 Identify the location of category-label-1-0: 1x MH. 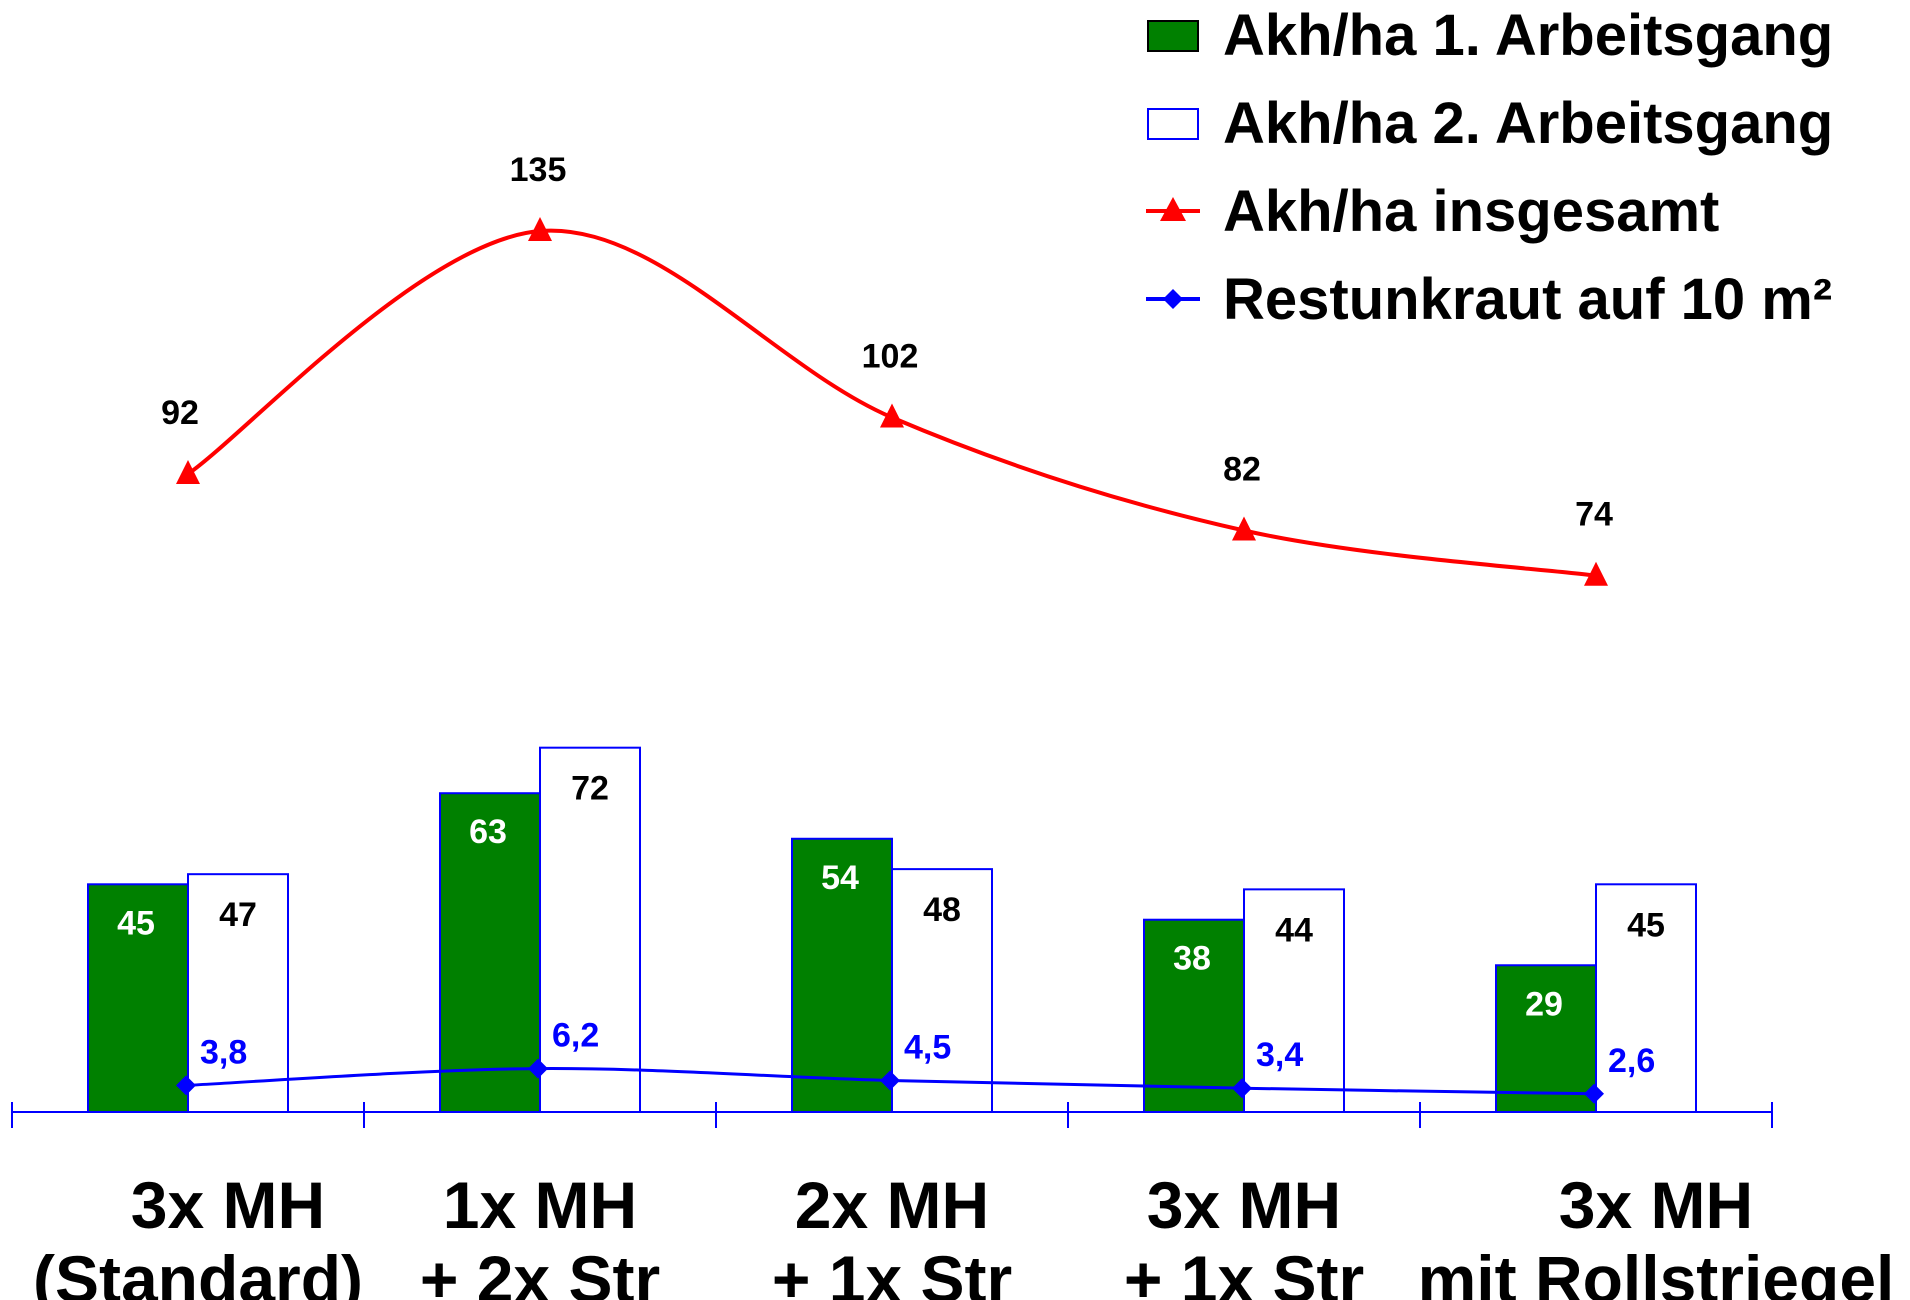
(540, 1205).